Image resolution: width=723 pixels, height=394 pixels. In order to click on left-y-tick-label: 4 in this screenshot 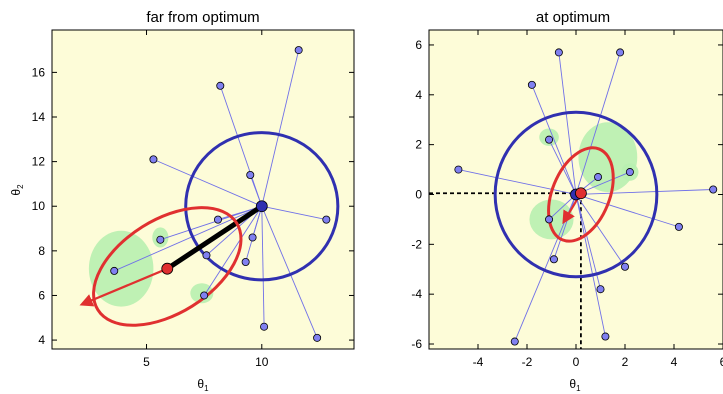, I will do `click(41, 340)`.